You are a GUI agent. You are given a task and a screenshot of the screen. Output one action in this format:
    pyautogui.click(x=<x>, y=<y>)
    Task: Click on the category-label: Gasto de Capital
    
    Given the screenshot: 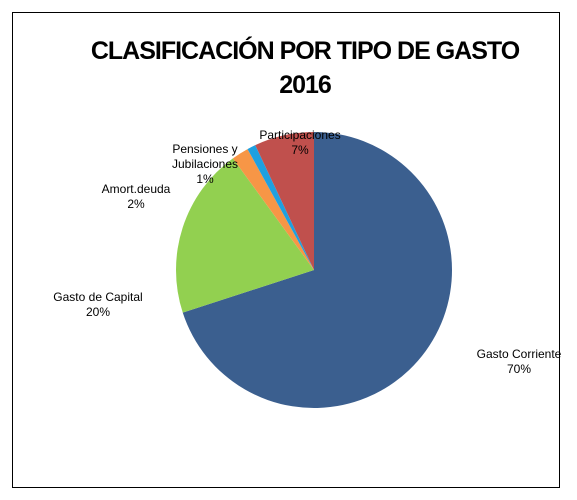 What is the action you would take?
    pyautogui.click(x=98, y=297)
    